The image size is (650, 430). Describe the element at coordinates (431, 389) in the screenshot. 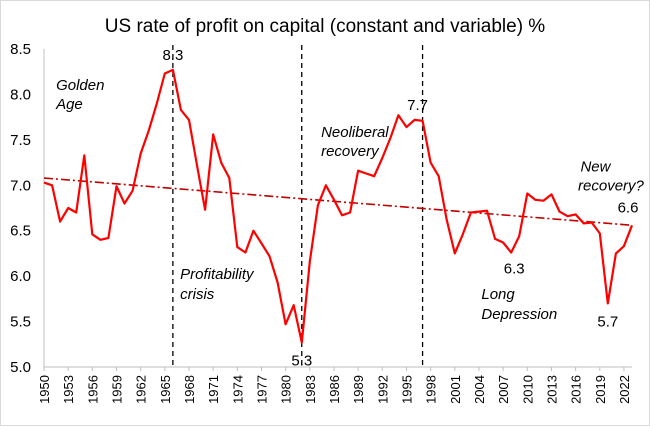

I see `x-tick-label: 1998` at that location.